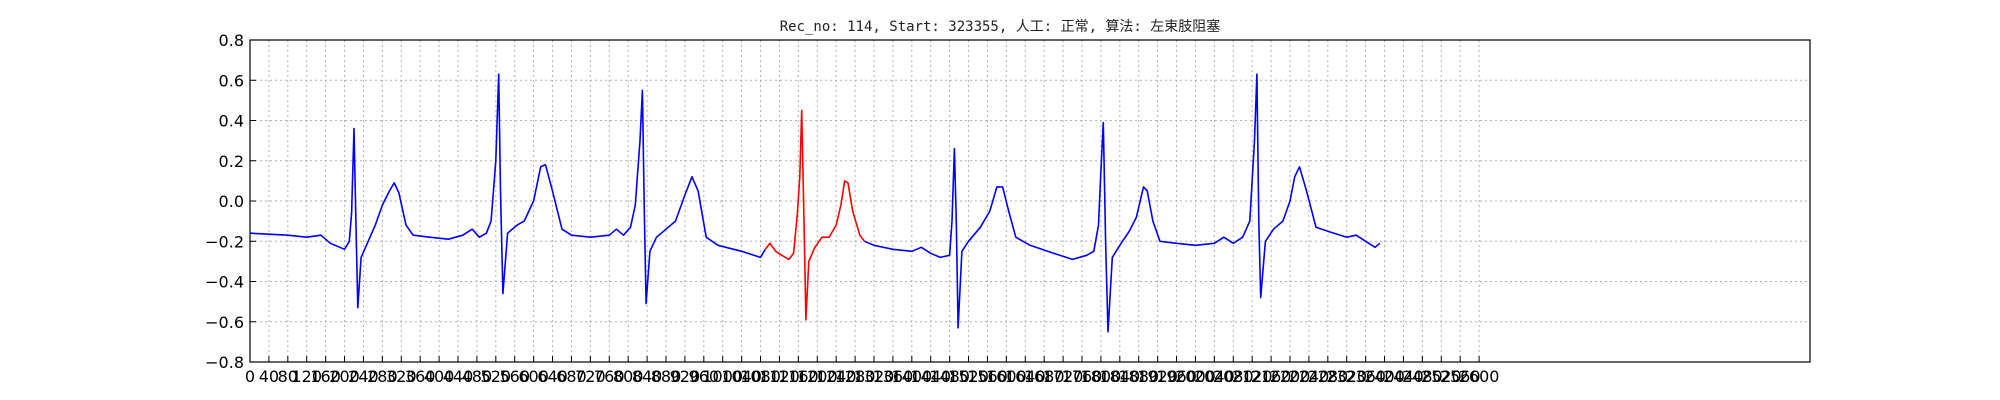 This screenshot has height=400, width=2000. Describe the element at coordinates (231, 121) in the screenshot. I see `y-tick-label: 0.4` at that location.